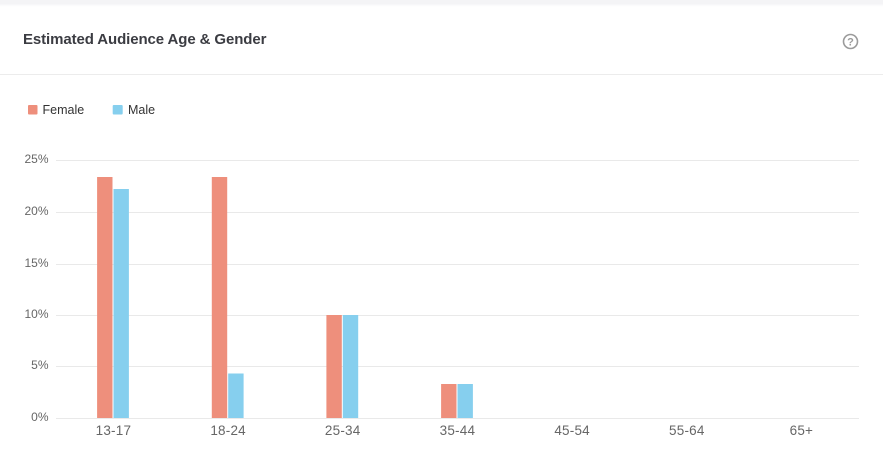 This screenshot has width=883, height=461. I want to click on svg-text: 25-34, so click(343, 430).